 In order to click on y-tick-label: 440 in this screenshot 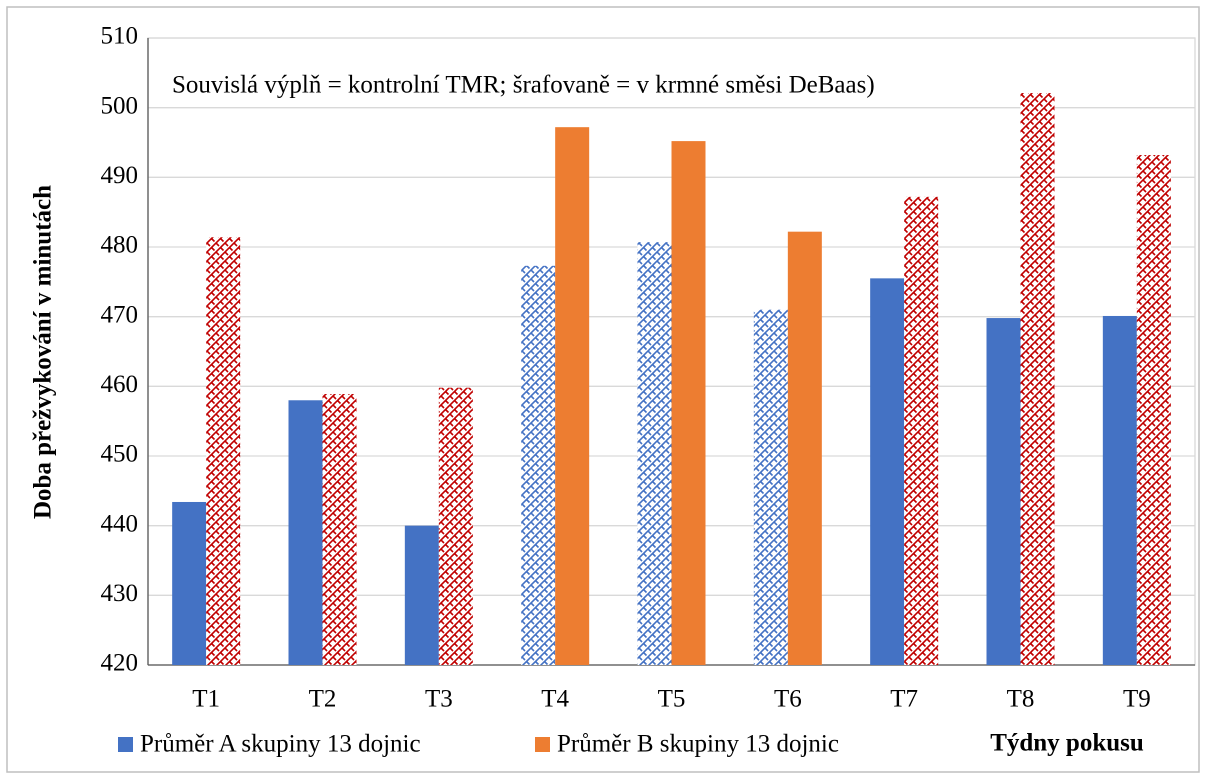, I will do `click(120, 523)`.